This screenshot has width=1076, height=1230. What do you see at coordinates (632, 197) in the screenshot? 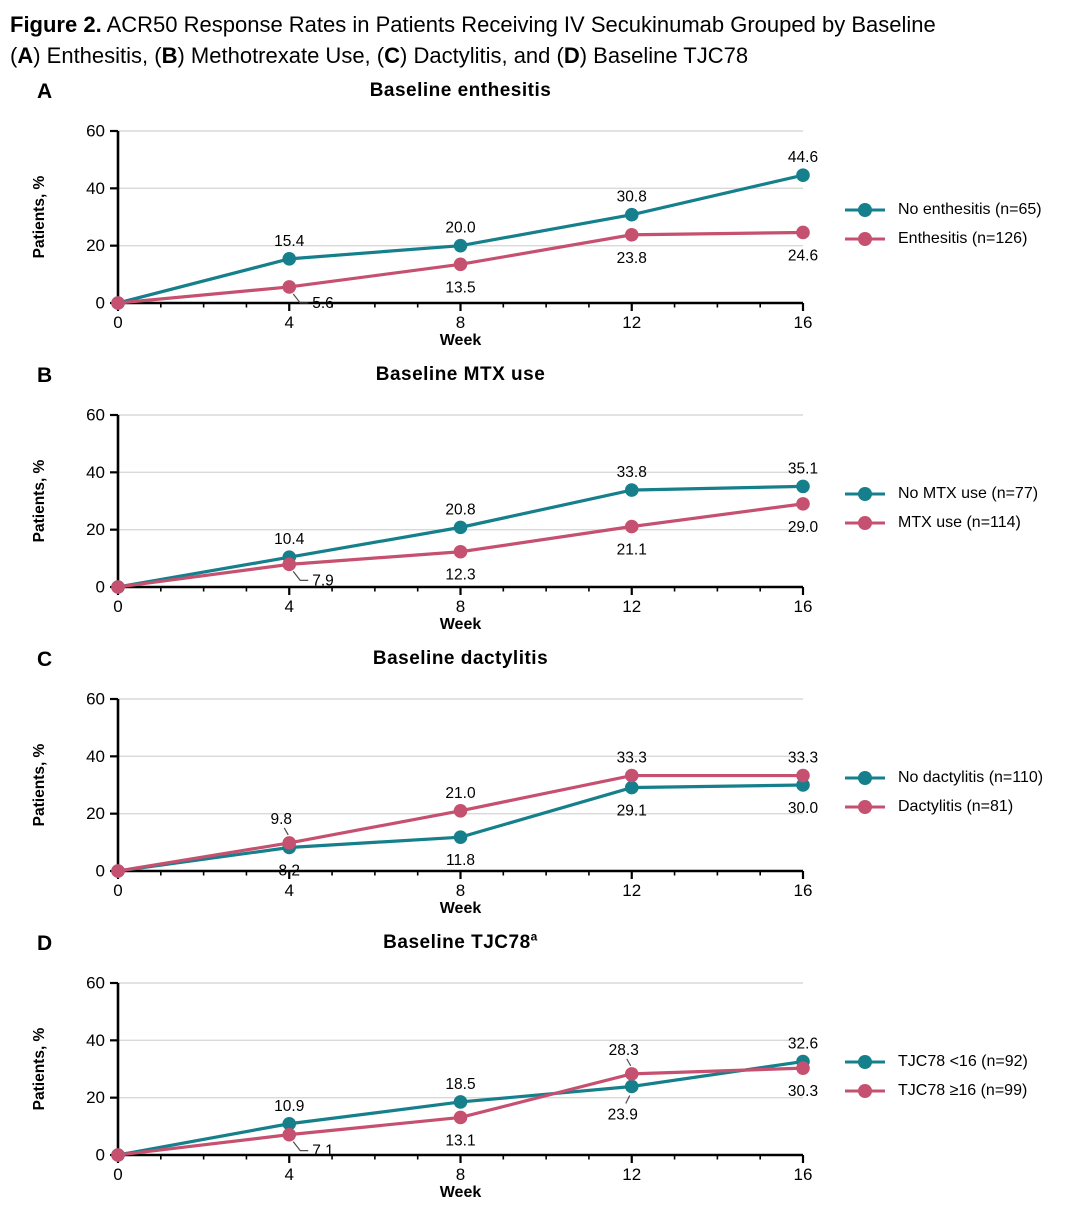
I see `data-label: 30.8` at bounding box center [632, 197].